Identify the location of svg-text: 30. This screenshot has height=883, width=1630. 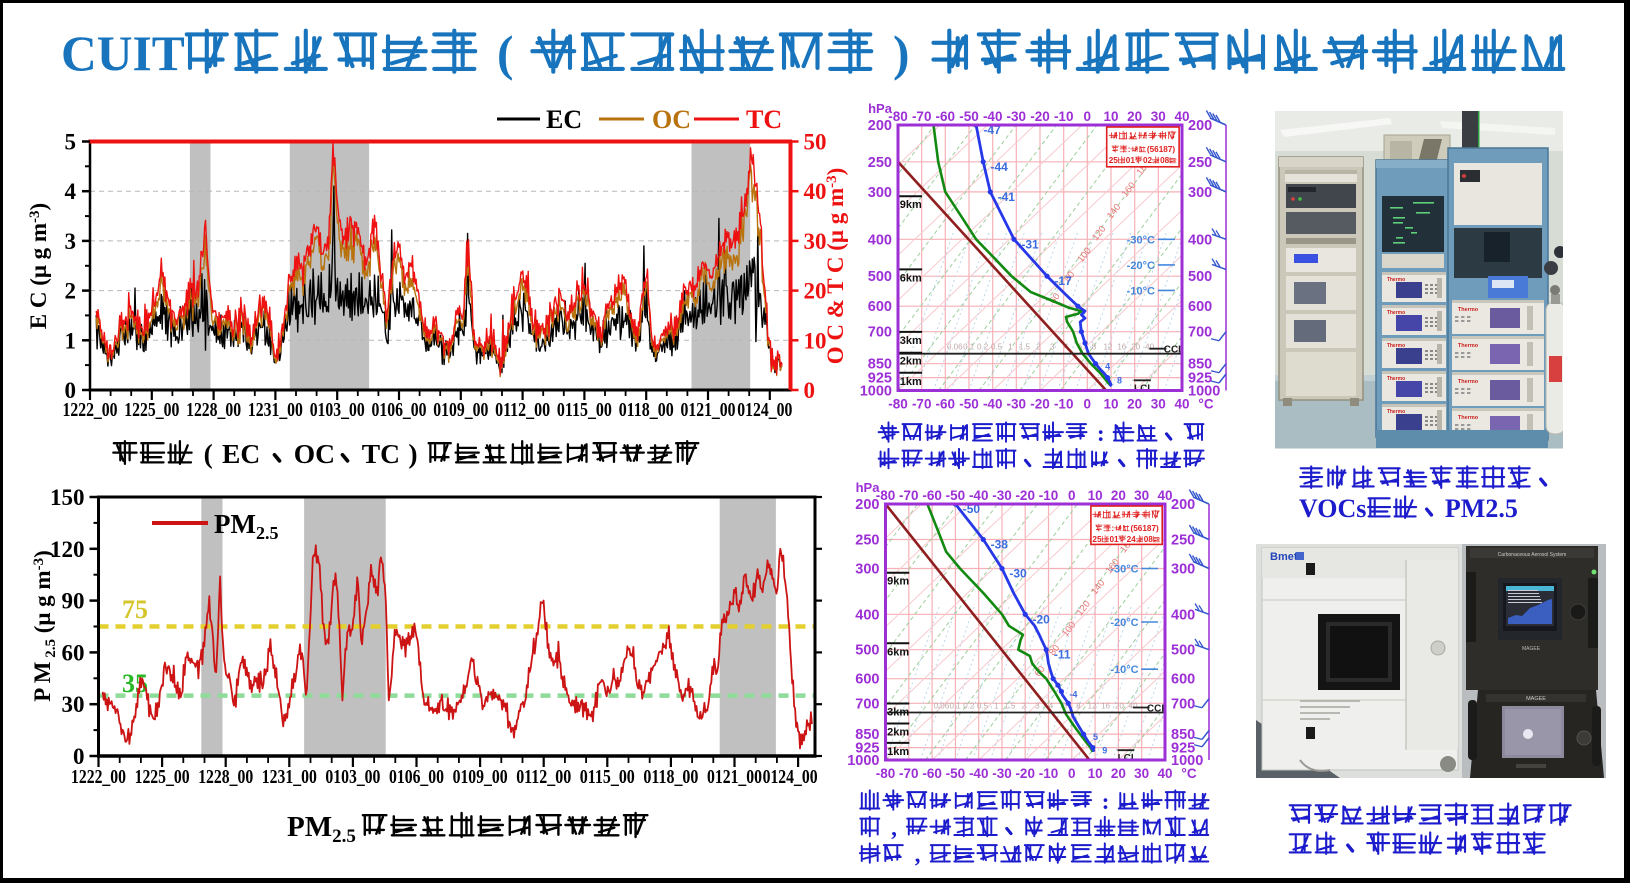
(815, 241).